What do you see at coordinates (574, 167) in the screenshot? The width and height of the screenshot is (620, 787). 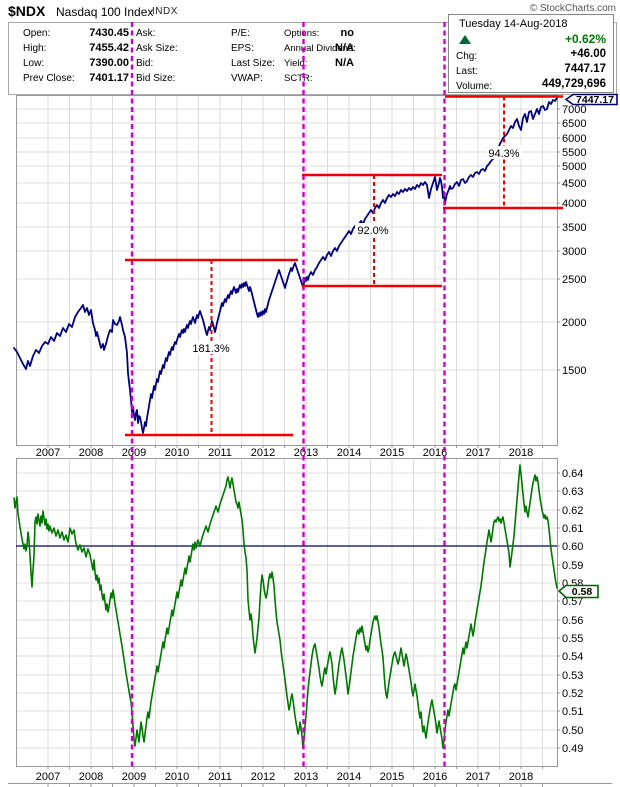 I see `svg-text: 5000` at bounding box center [574, 167].